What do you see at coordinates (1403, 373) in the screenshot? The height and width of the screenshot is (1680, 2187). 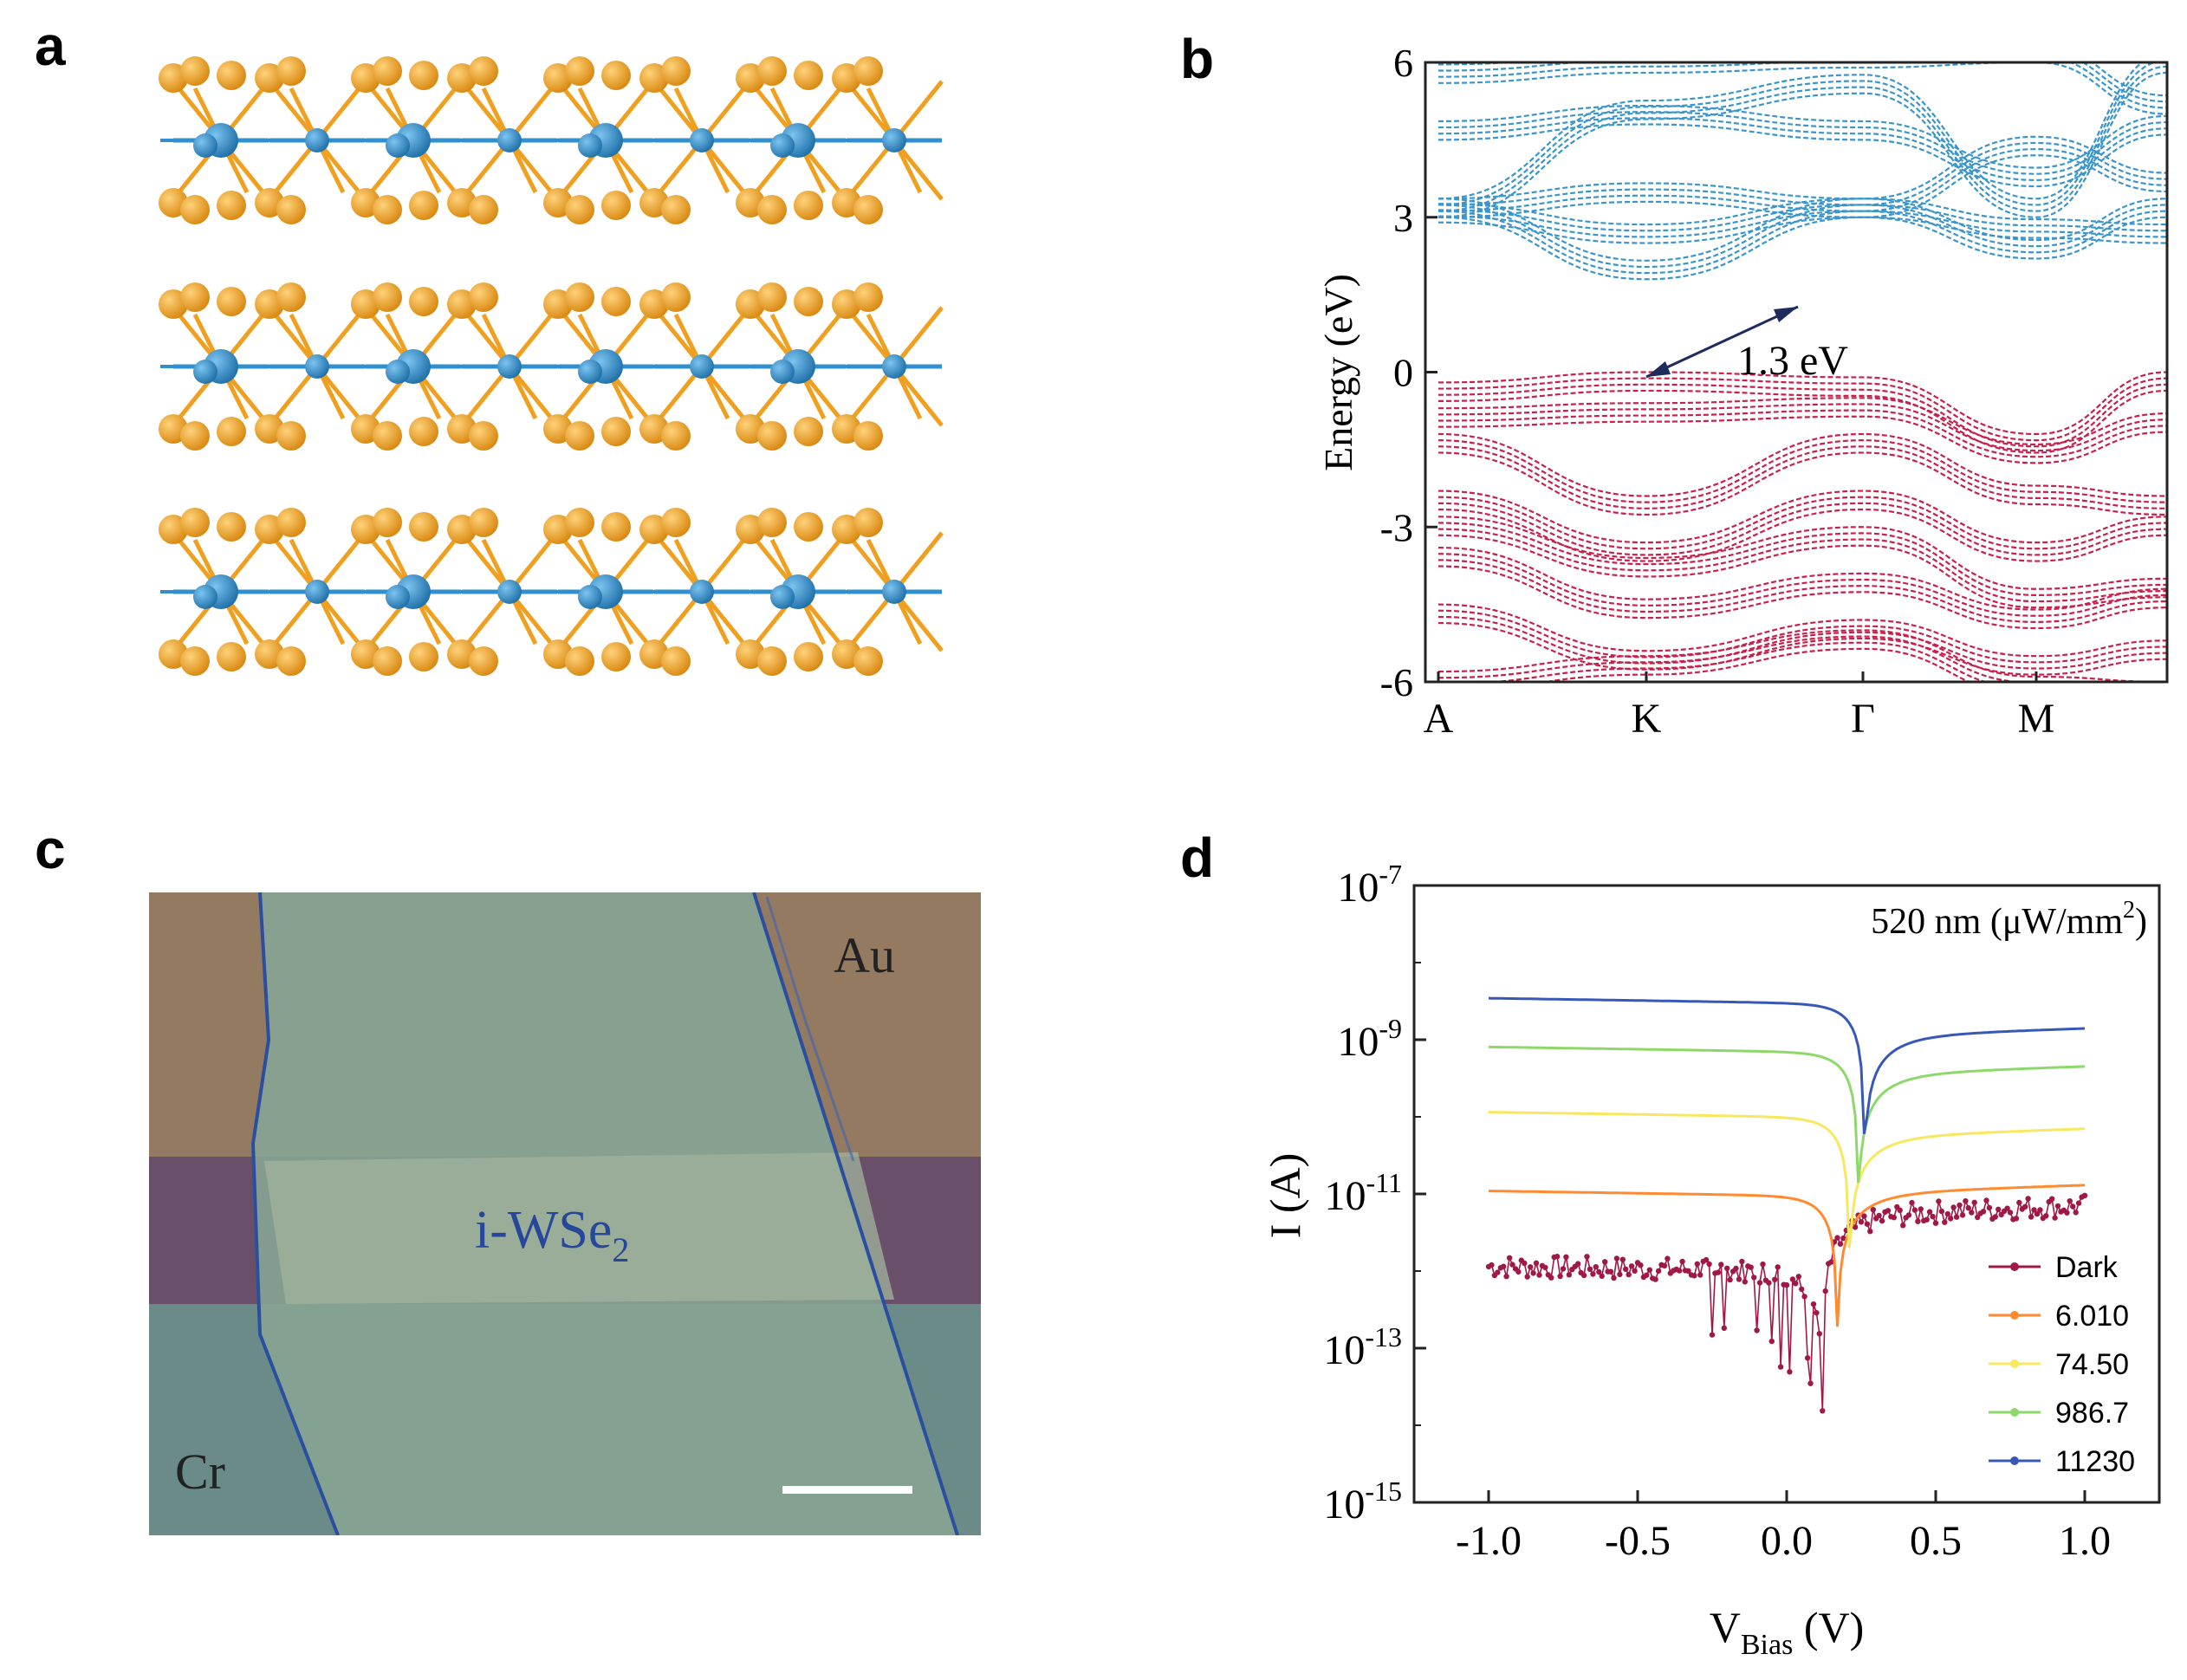 I see `y-tick-label: 0` at bounding box center [1403, 373].